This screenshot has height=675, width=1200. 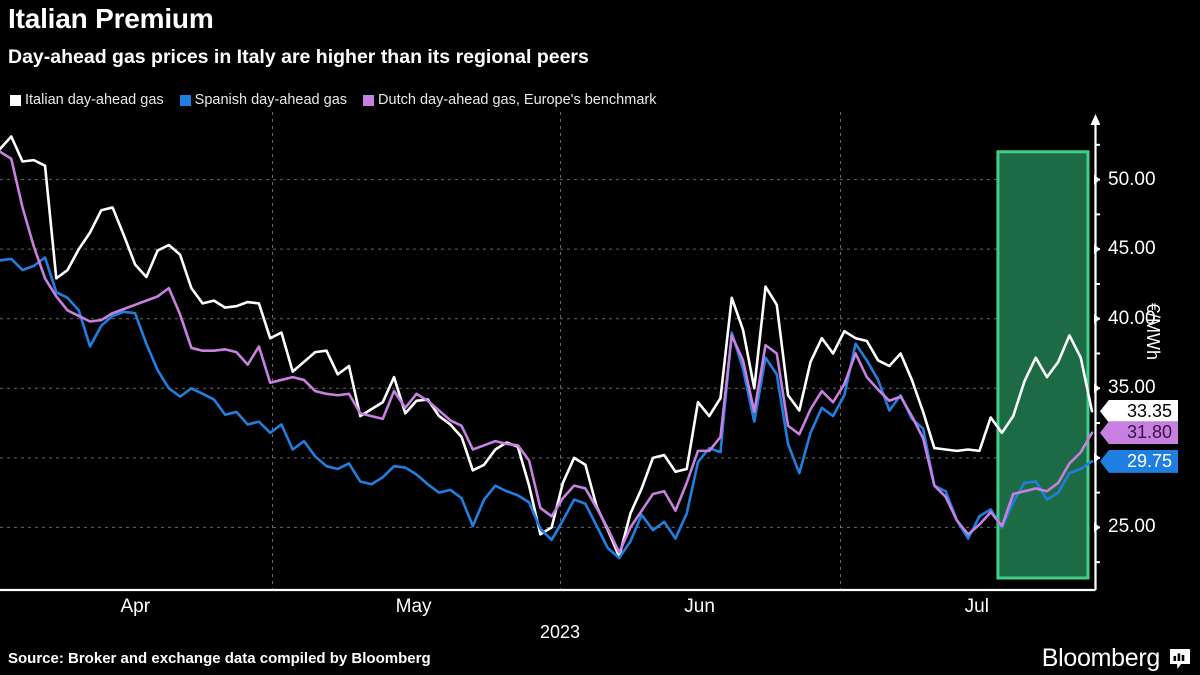 I want to click on y-axis-title: €/MWh, so click(x=1153, y=332).